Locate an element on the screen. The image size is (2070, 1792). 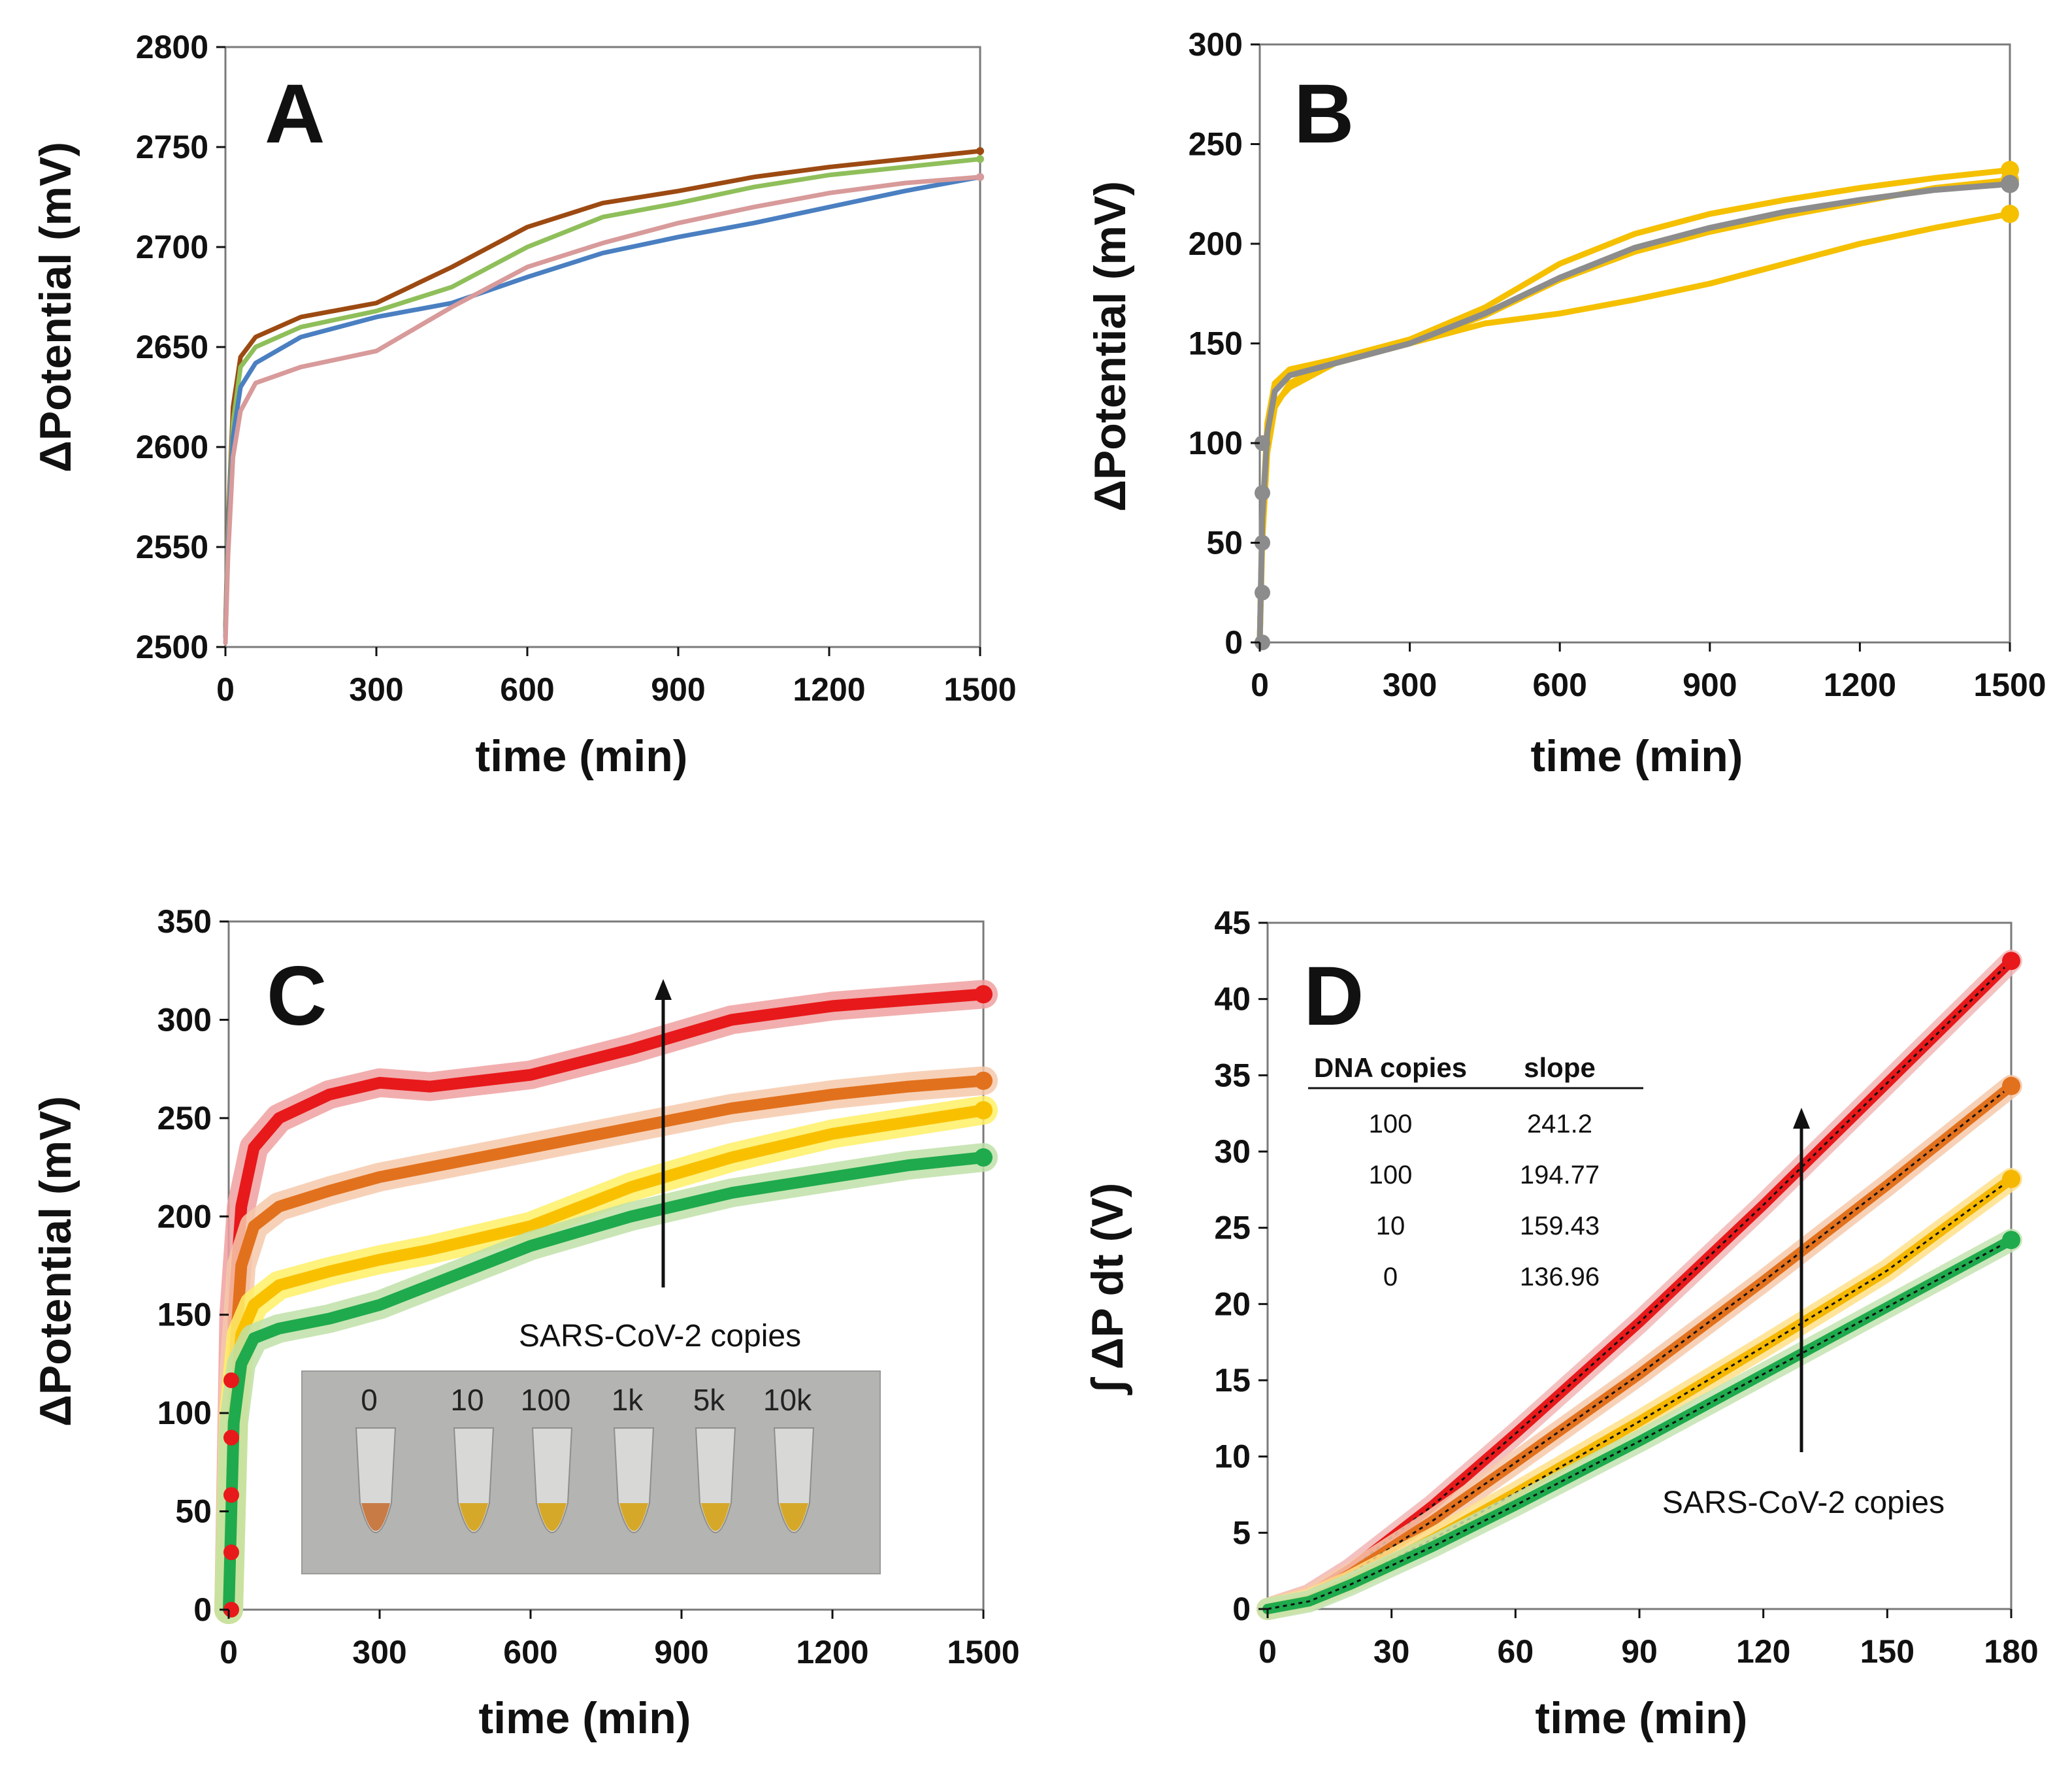
tube-label: 1k is located at coordinates (628, 1400).